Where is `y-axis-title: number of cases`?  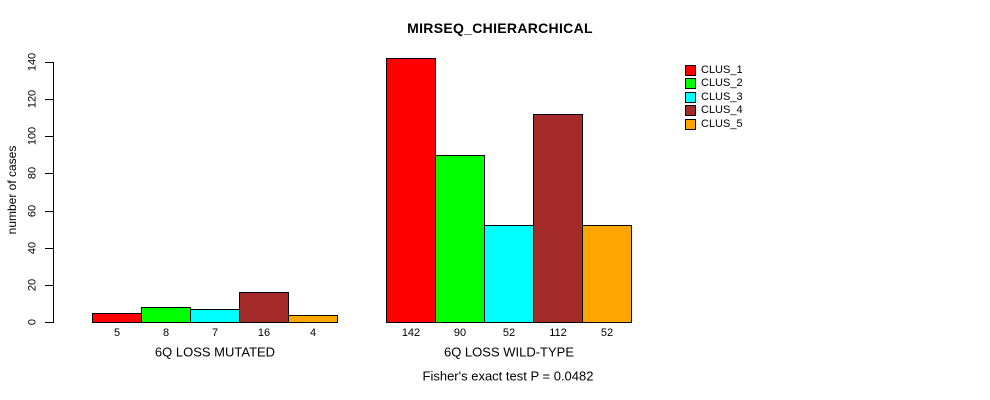
y-axis-title: number of cases is located at coordinates (12, 190).